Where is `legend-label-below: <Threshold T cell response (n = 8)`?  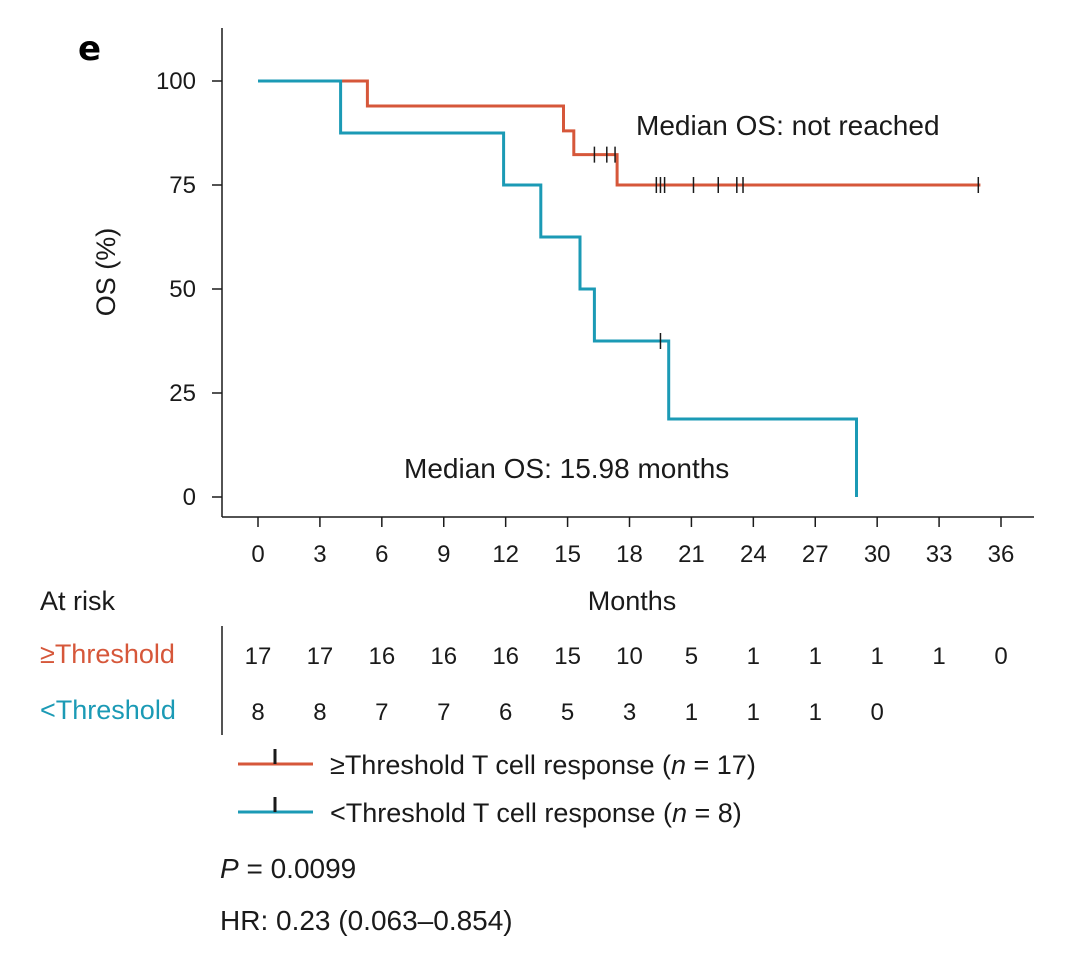
legend-label-below: <Threshold T cell response (n = 8) is located at coordinates (536, 813).